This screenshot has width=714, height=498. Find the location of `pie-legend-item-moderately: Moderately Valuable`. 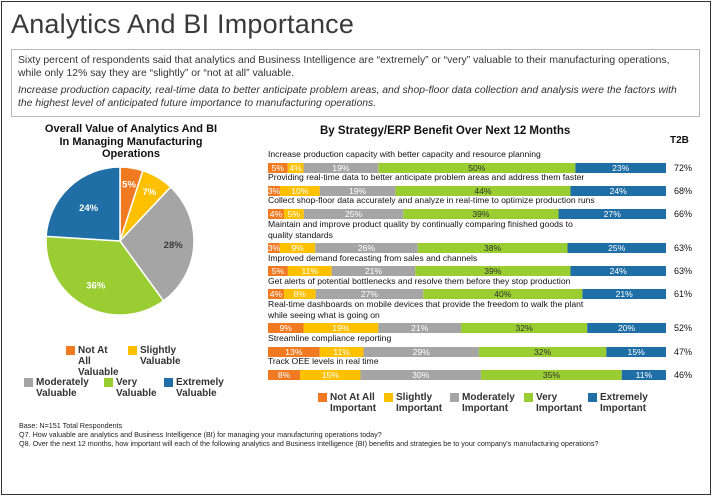

pie-legend-item-moderately: Moderately Valuable is located at coordinates (56, 388).